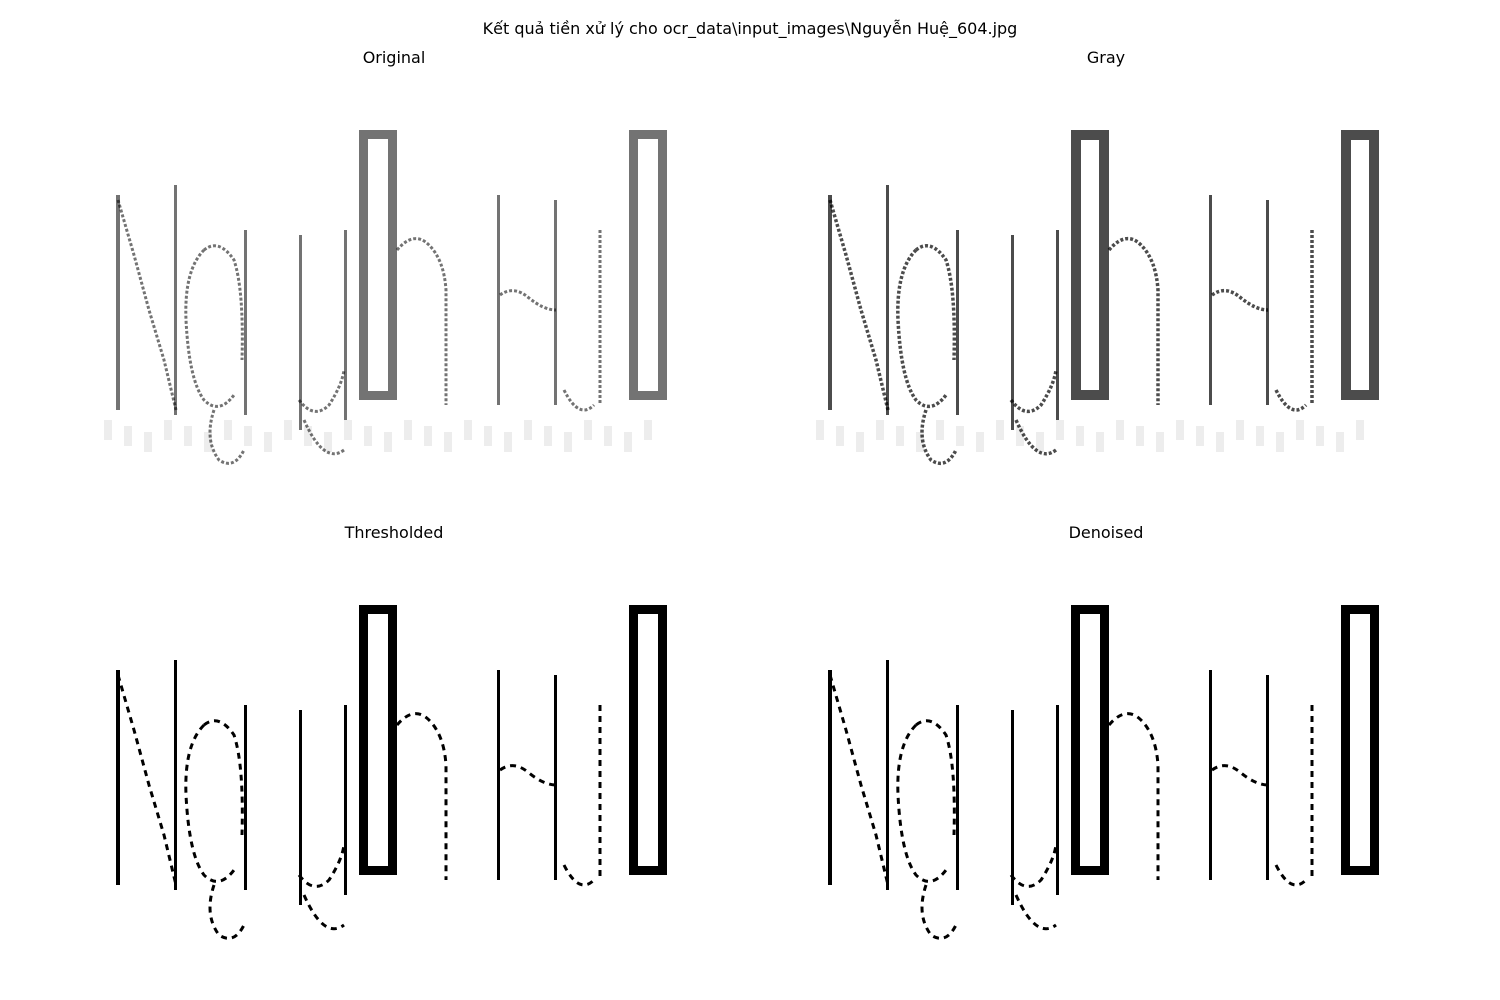 The height and width of the screenshot is (1000, 1500). Describe the element at coordinates (1106, 57) in the screenshot. I see `panel-title-gray: Gray` at that location.